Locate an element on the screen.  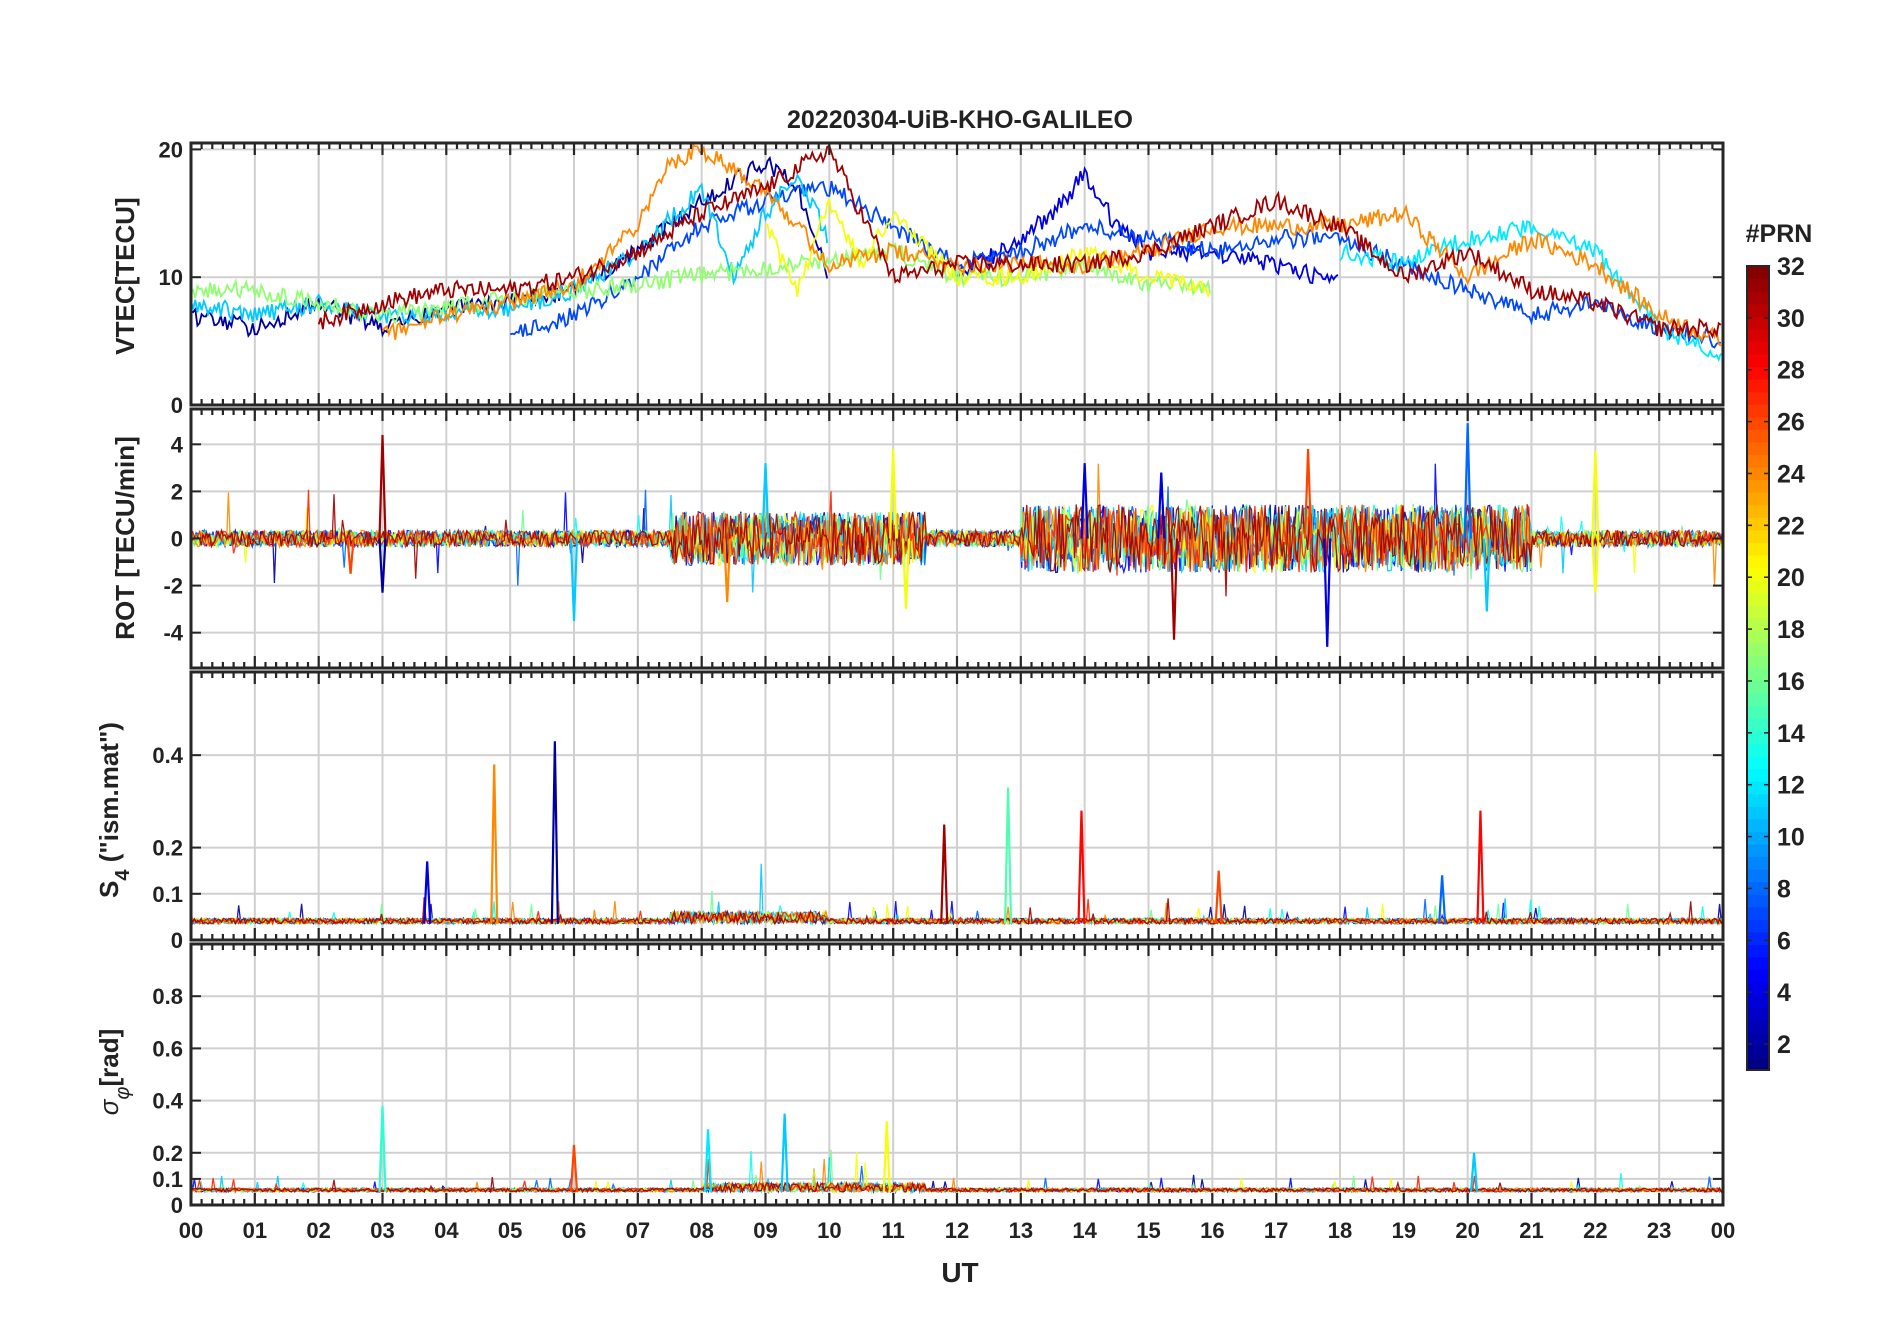
x-tick-label: 14 is located at coordinates (1084, 1230).